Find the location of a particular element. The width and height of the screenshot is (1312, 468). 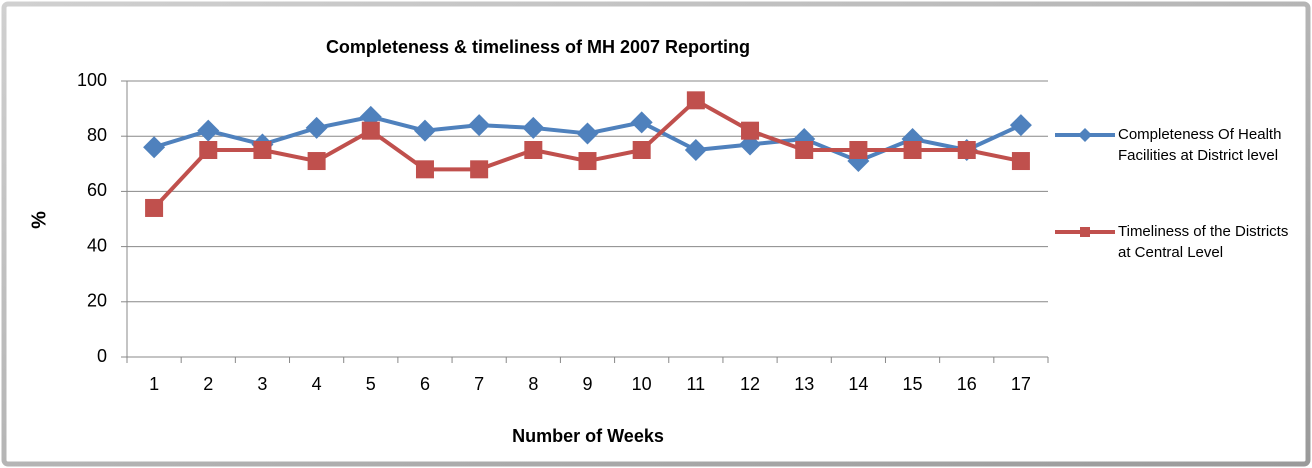

y-tick-label: 20 is located at coordinates (97, 301).